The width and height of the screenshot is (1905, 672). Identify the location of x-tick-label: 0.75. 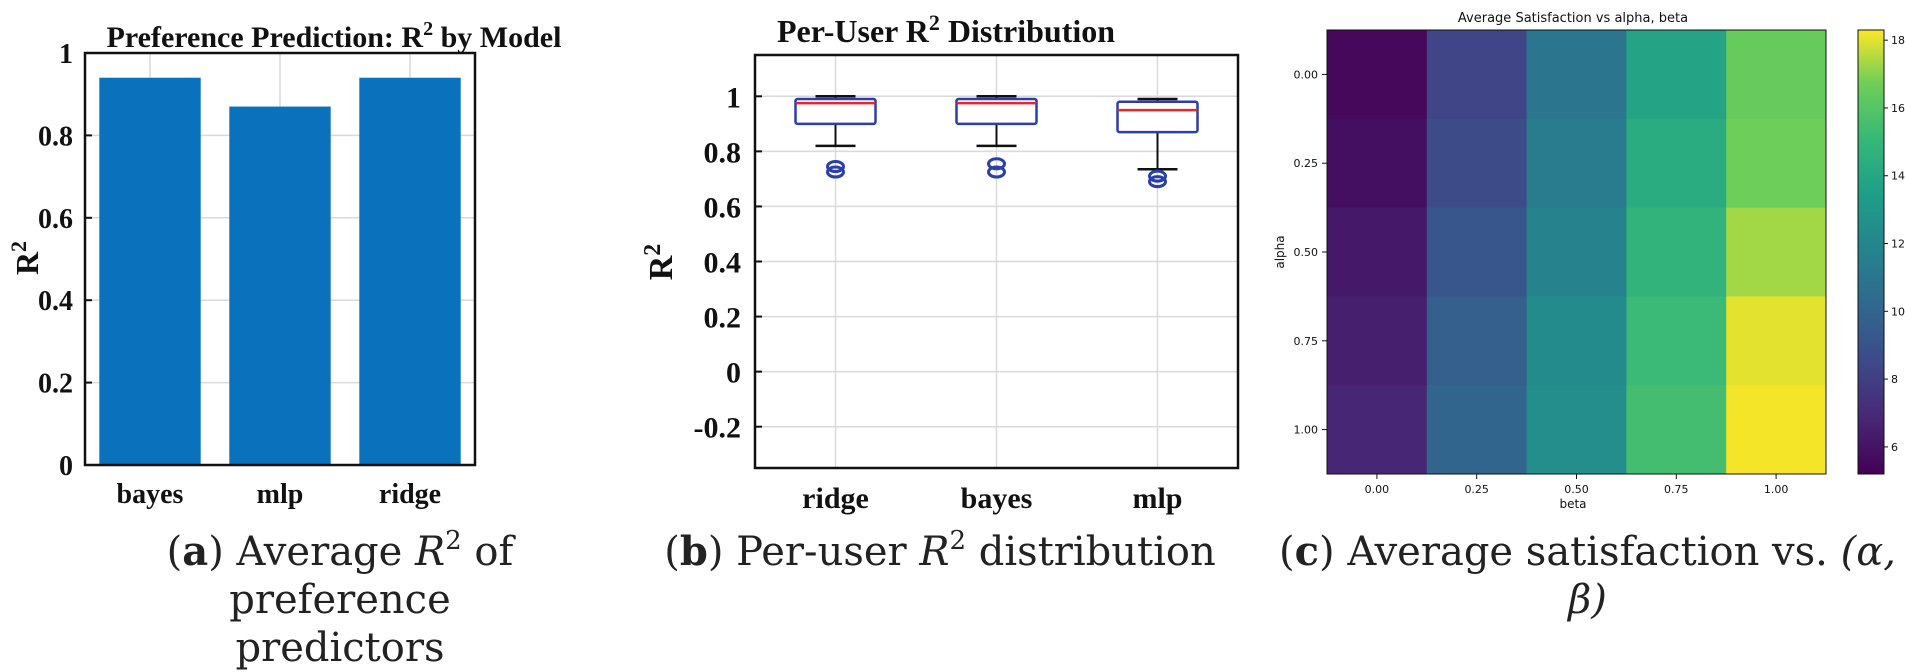
(1676, 489).